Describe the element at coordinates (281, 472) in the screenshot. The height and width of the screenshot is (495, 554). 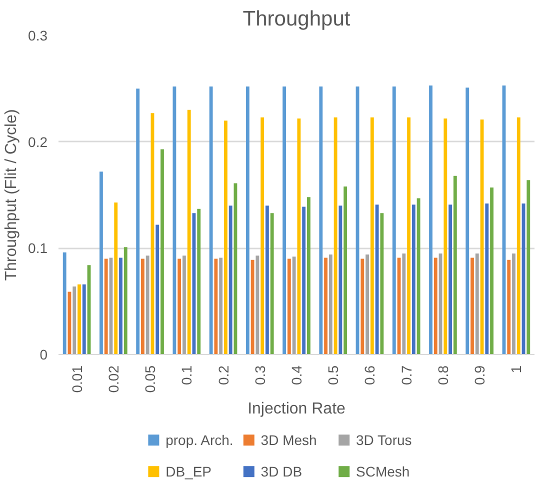
I see `legend-label: 3D DB` at that location.